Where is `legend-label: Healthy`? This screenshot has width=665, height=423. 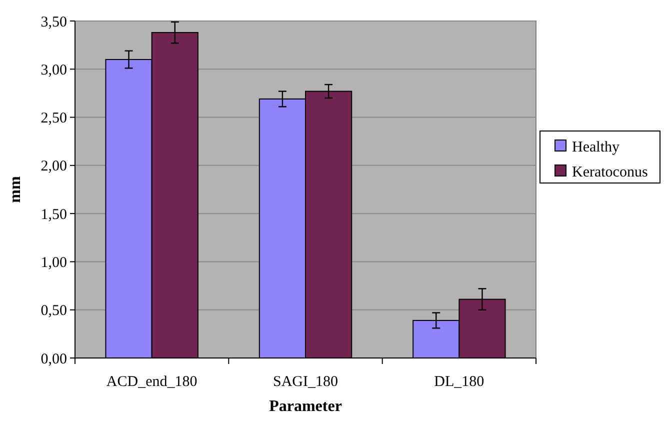 legend-label: Healthy is located at coordinates (596, 147).